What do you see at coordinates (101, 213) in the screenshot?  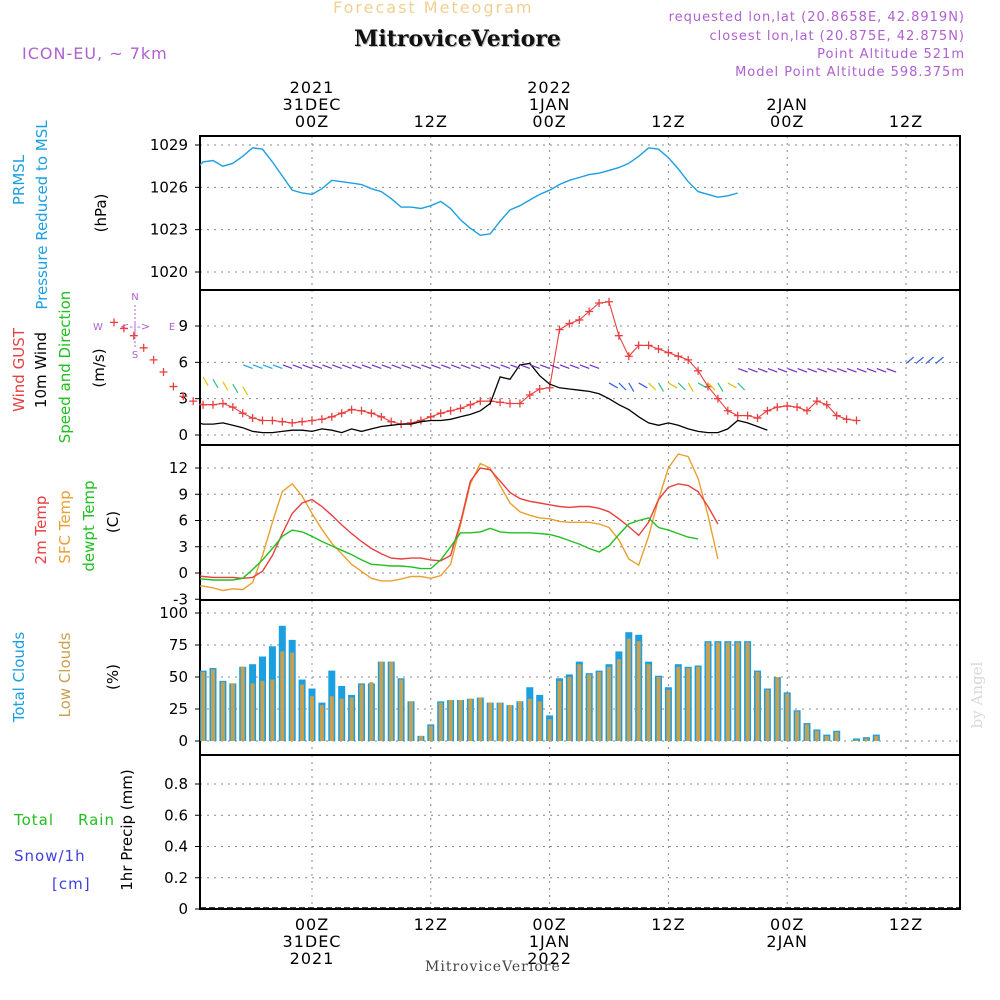 I see `pressure-unit-label: (hPa)` at bounding box center [101, 213].